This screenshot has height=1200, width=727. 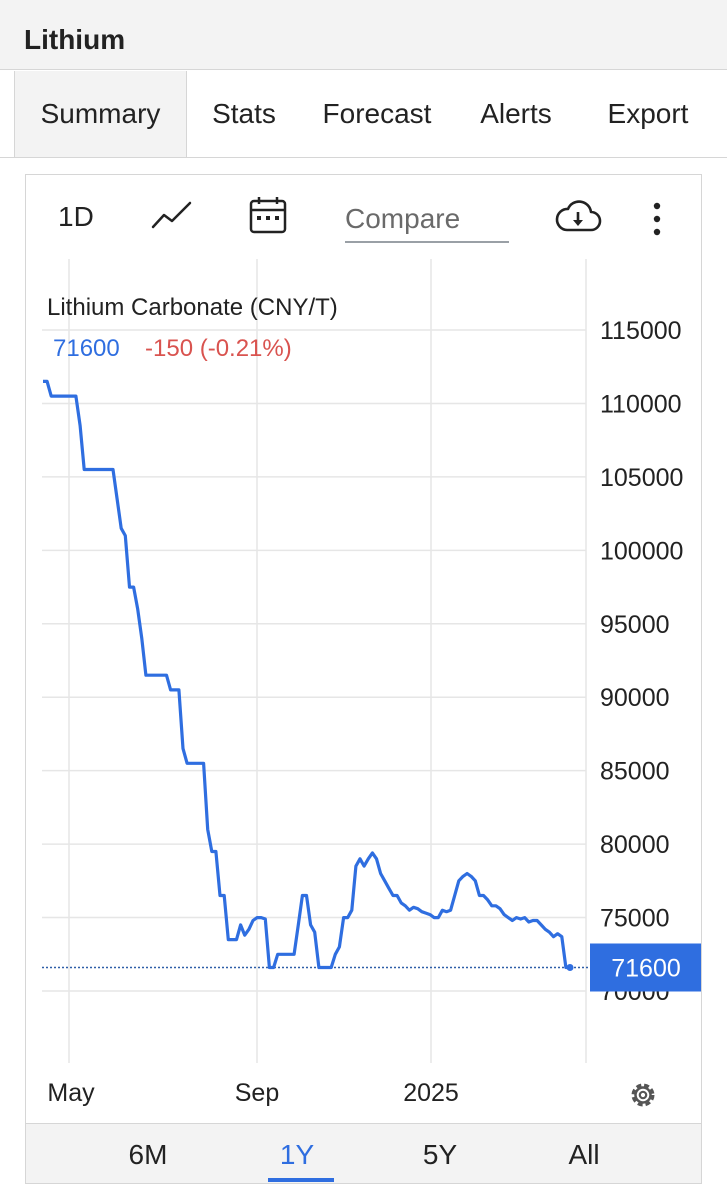 What do you see at coordinates (297, 1154) in the screenshot?
I see `range-1y-button: 1Y` at bounding box center [297, 1154].